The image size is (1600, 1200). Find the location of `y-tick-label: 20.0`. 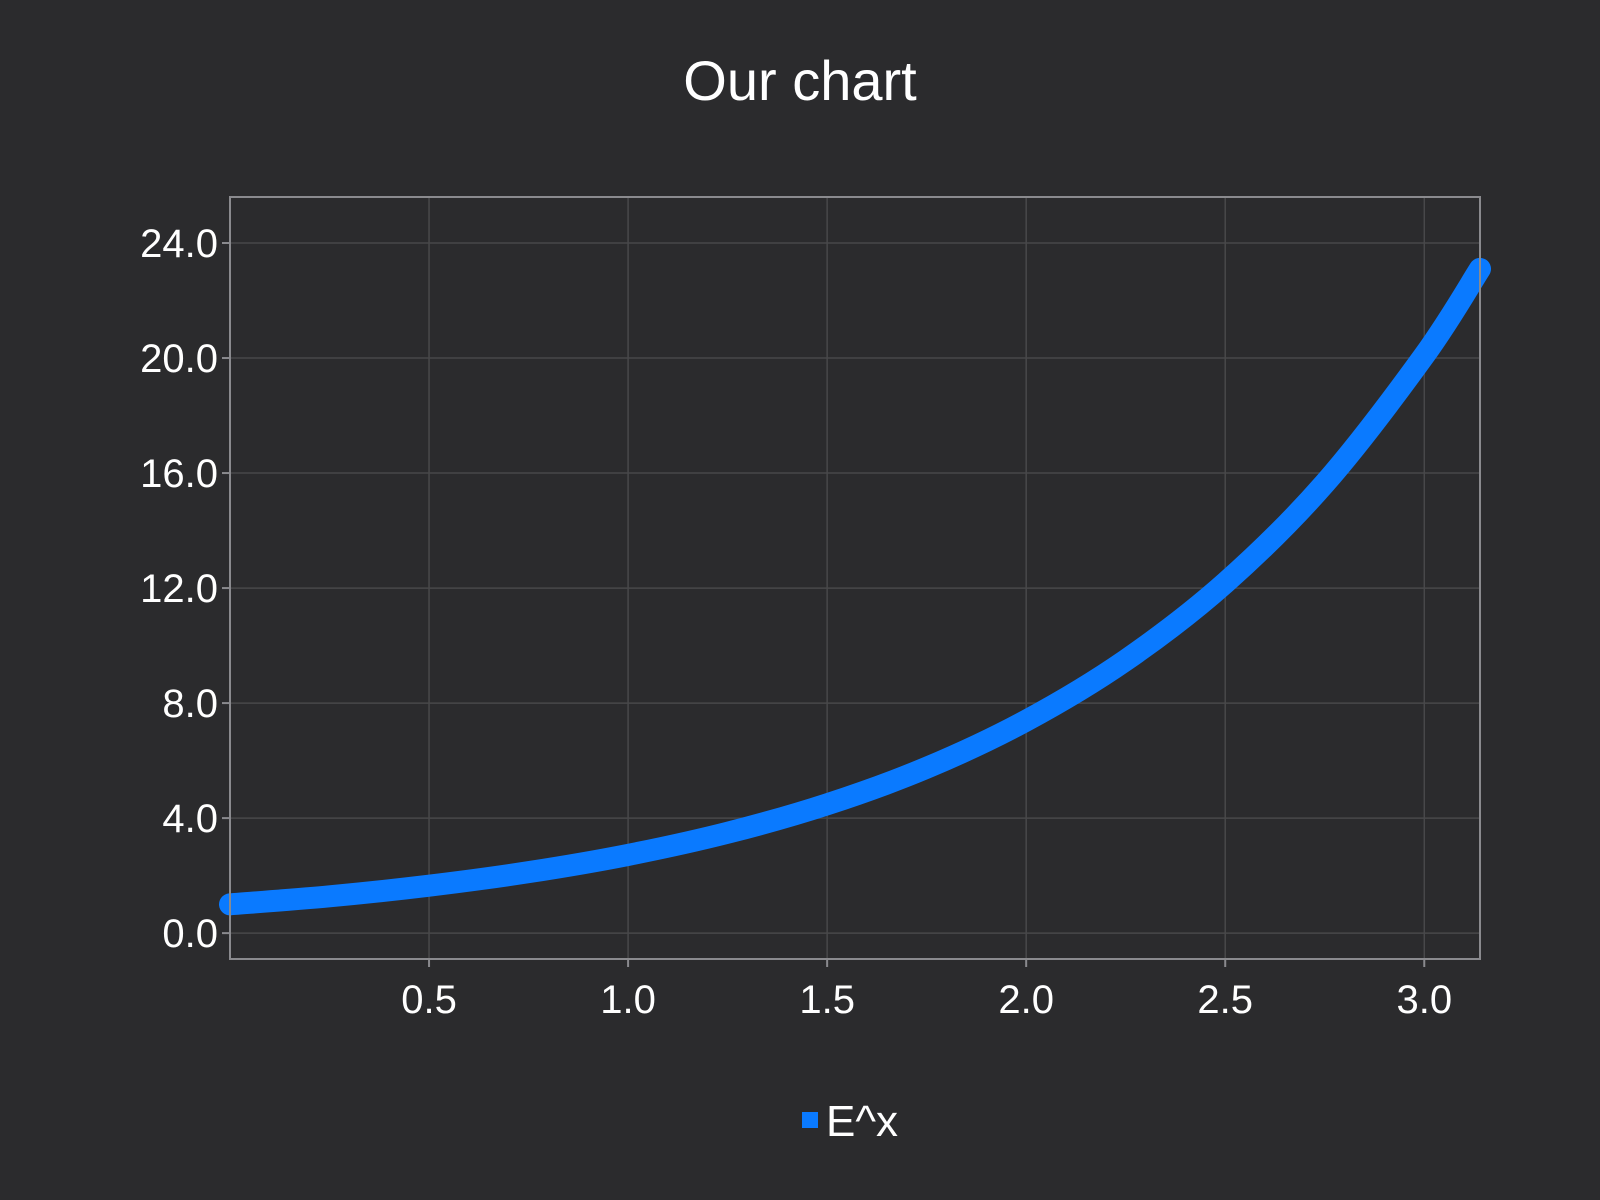

y-tick-label: 20.0 is located at coordinates (179, 359).